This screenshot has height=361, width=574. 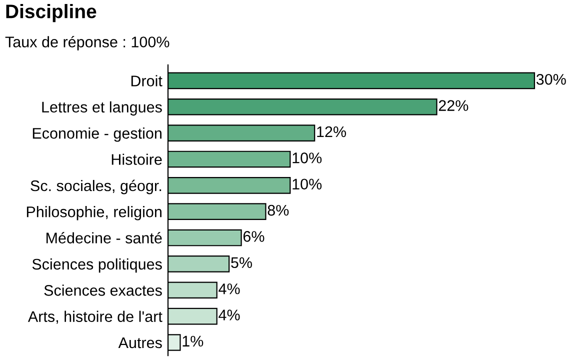 I want to click on data-label: 22%, so click(x=453, y=105).